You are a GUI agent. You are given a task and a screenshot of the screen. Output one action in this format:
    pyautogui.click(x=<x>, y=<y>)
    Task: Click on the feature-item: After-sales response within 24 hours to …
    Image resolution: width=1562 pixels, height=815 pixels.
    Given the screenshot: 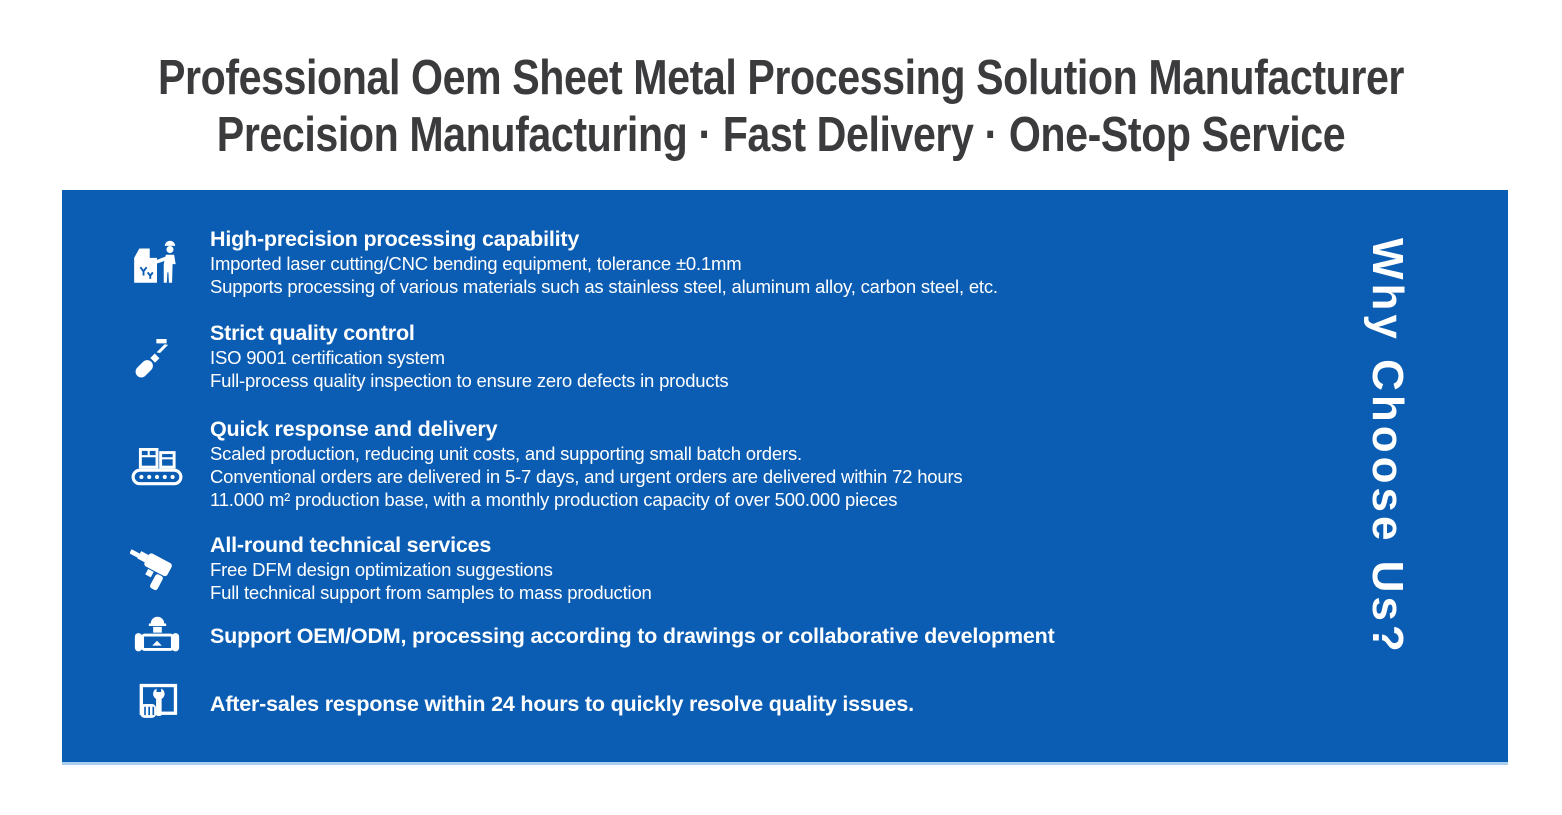 What is the action you would take?
    pyautogui.click(x=522, y=704)
    